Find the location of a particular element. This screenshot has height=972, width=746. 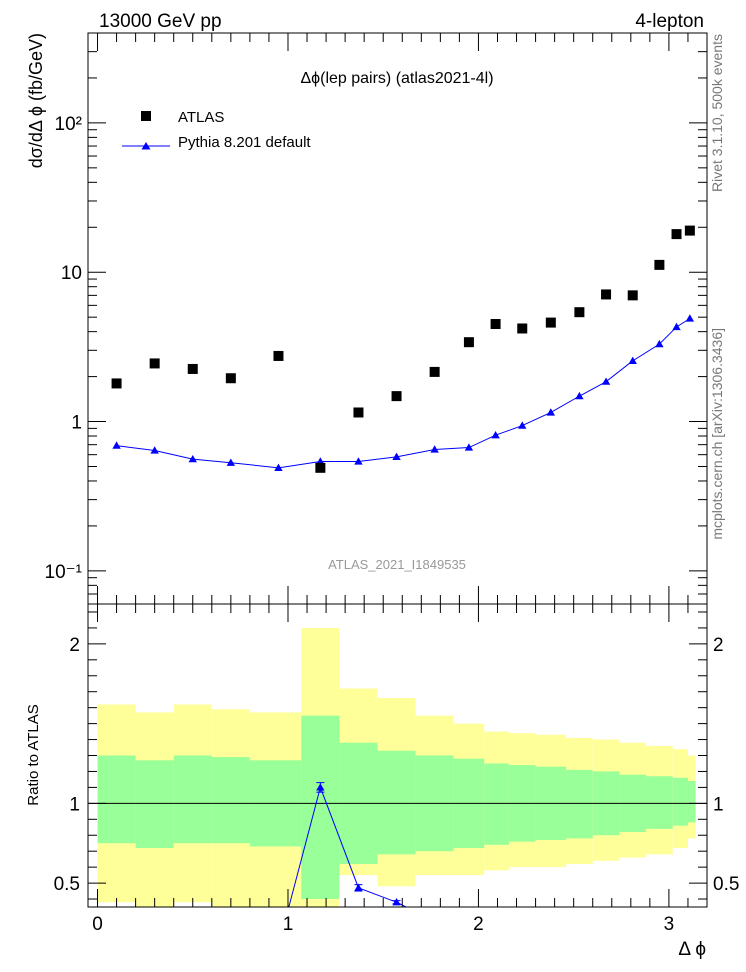

x-tick-label: 0 is located at coordinates (97, 924).